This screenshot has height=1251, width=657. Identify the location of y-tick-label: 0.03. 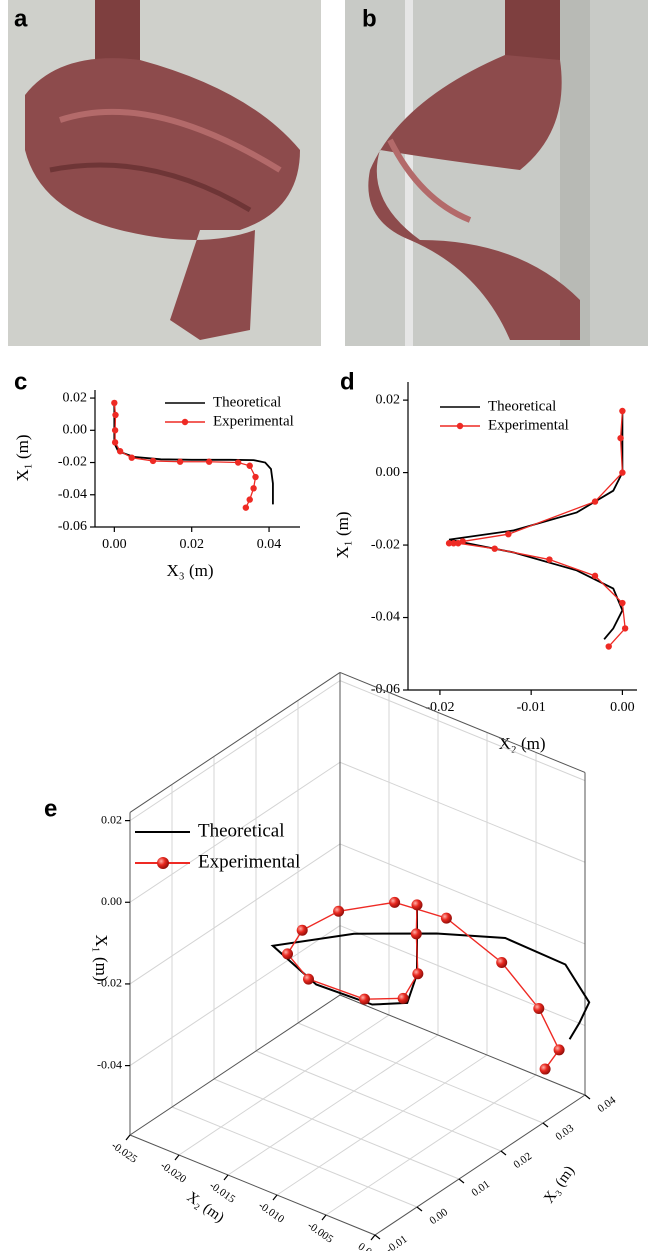
(564, 1132).